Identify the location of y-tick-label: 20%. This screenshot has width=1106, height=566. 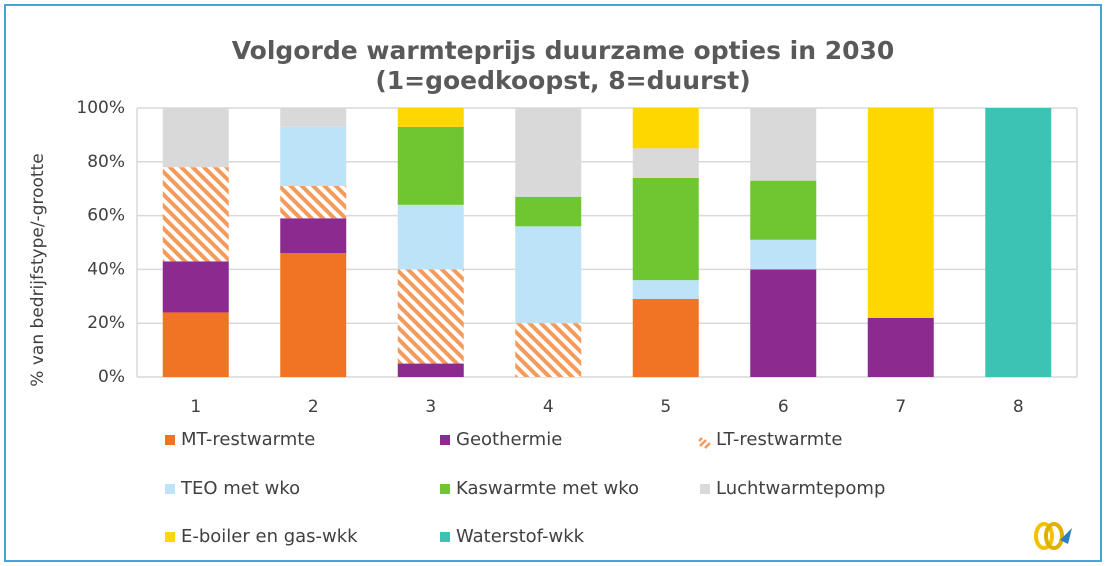
(106, 323).